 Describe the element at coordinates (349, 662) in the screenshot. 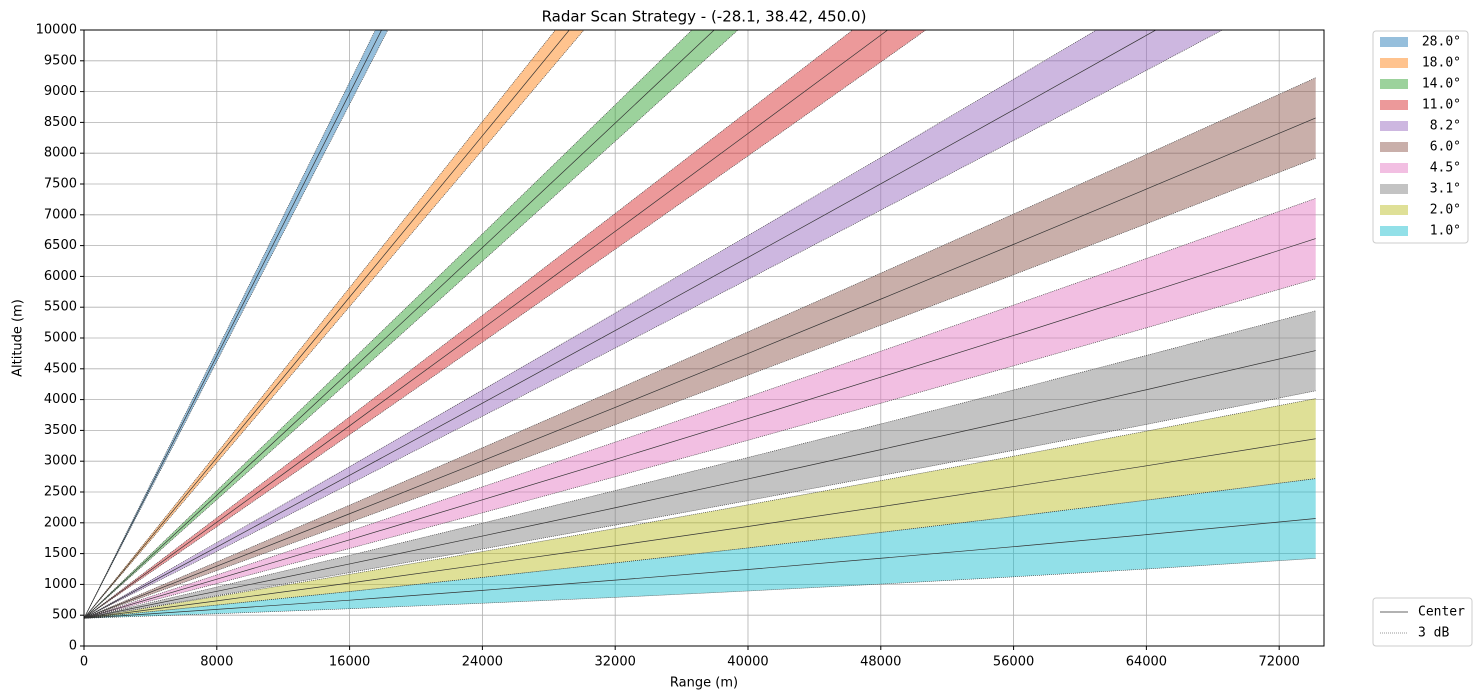

I see `x-tick-label: 16000` at that location.